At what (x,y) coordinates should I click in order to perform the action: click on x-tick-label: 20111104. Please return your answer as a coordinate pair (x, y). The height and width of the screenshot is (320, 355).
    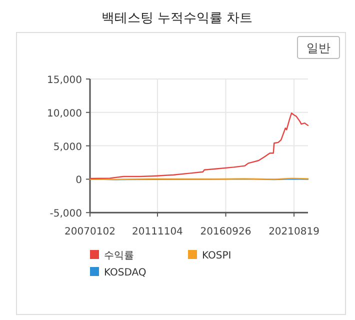
    Looking at the image, I should click on (157, 232).